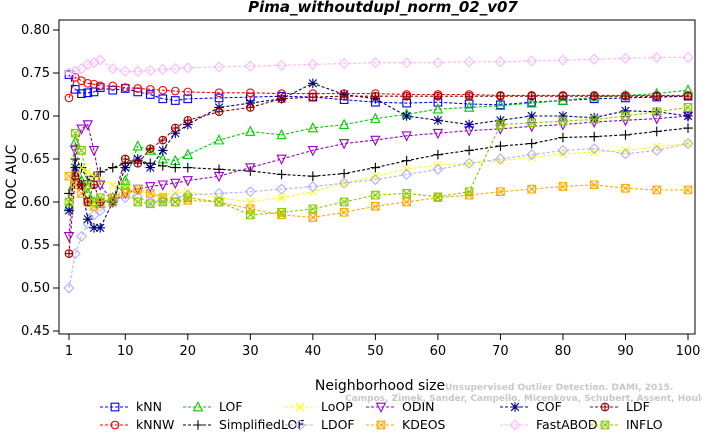  What do you see at coordinates (378, 65) in the screenshot?
I see `series-line-fastabod` at bounding box center [378, 65].